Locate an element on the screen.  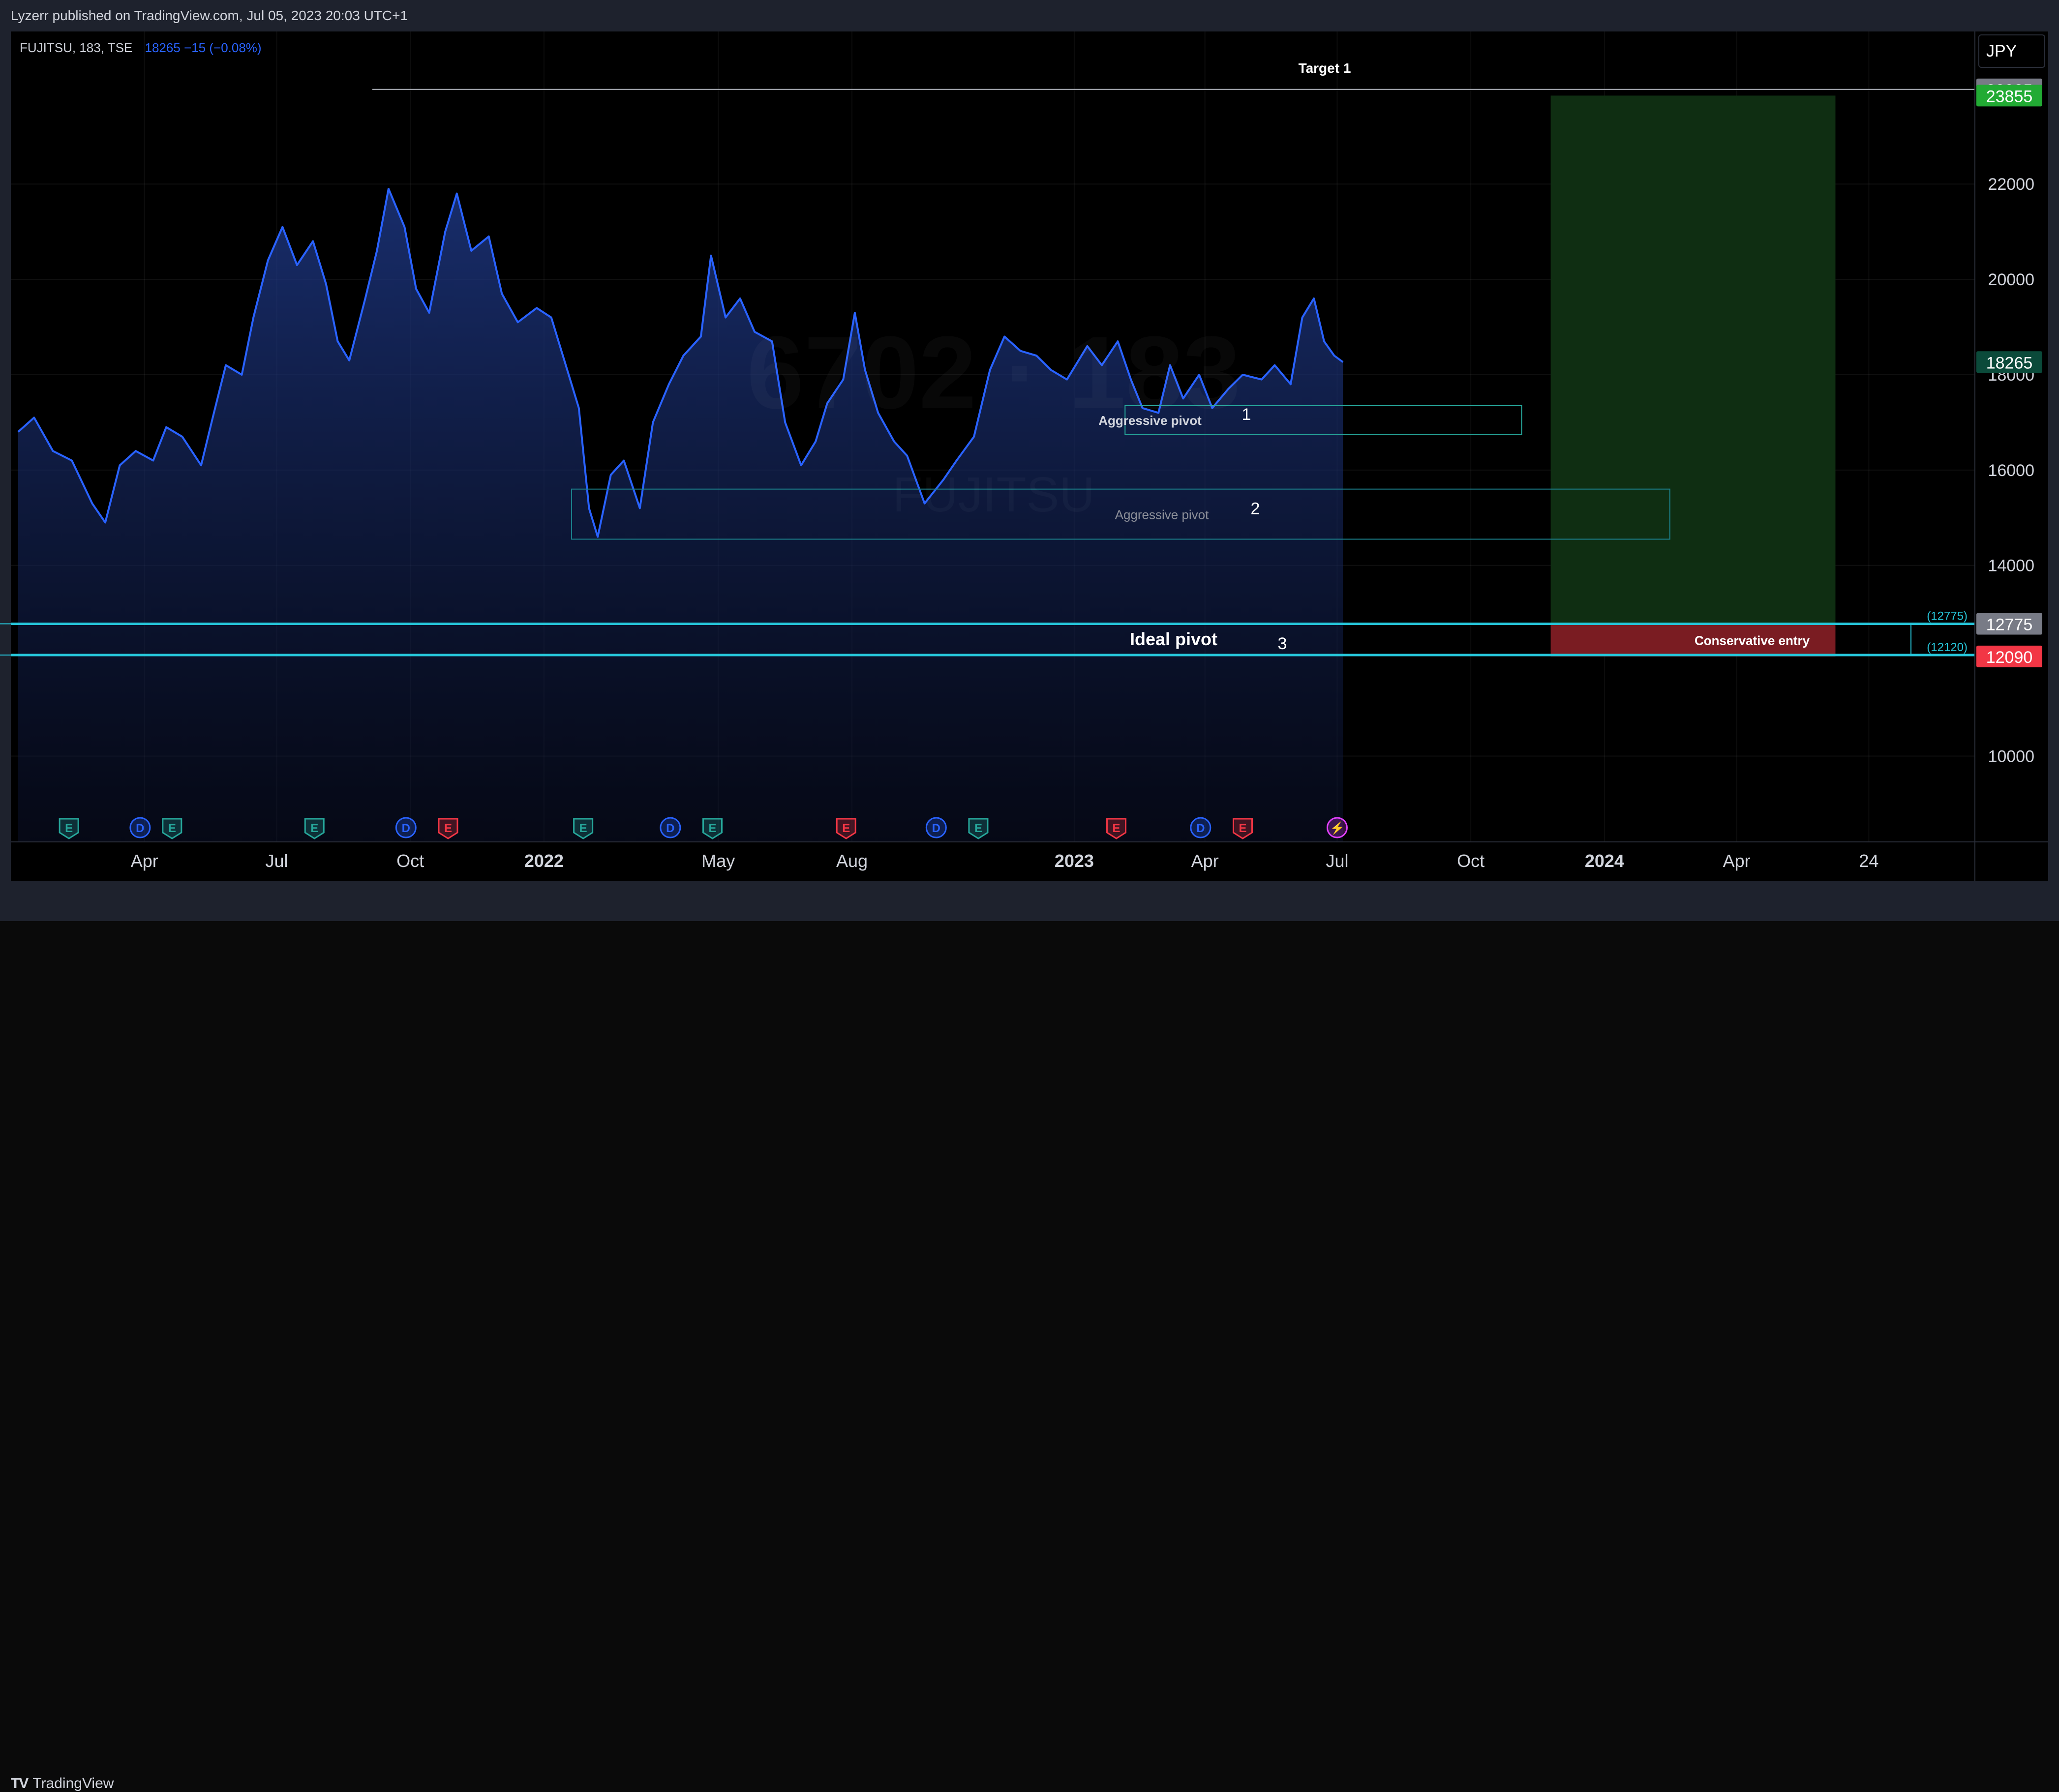
y-tick-label: 14000 is located at coordinates (2011, 566).